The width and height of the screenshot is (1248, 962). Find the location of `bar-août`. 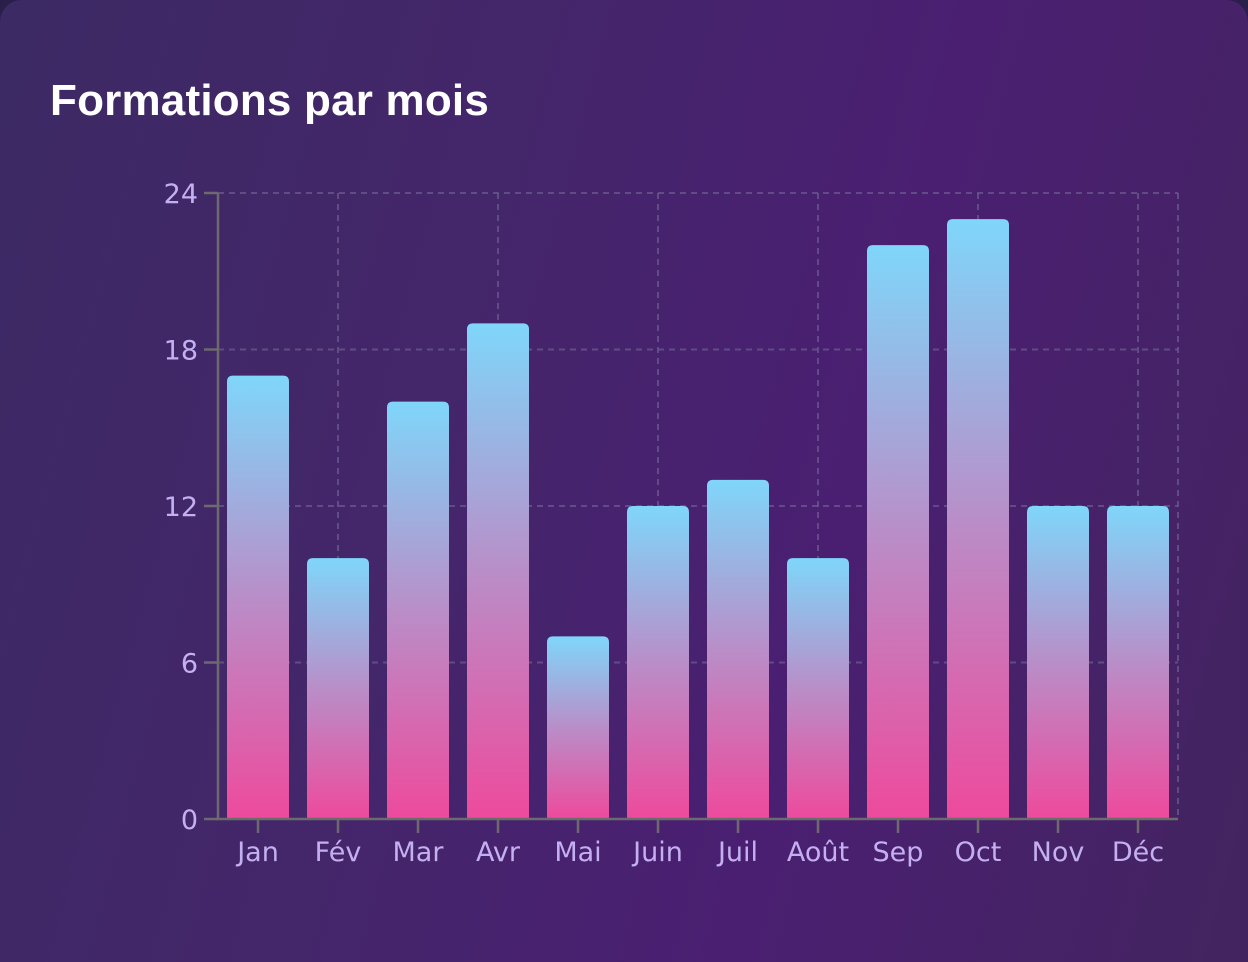

bar-août is located at coordinates (818, 688).